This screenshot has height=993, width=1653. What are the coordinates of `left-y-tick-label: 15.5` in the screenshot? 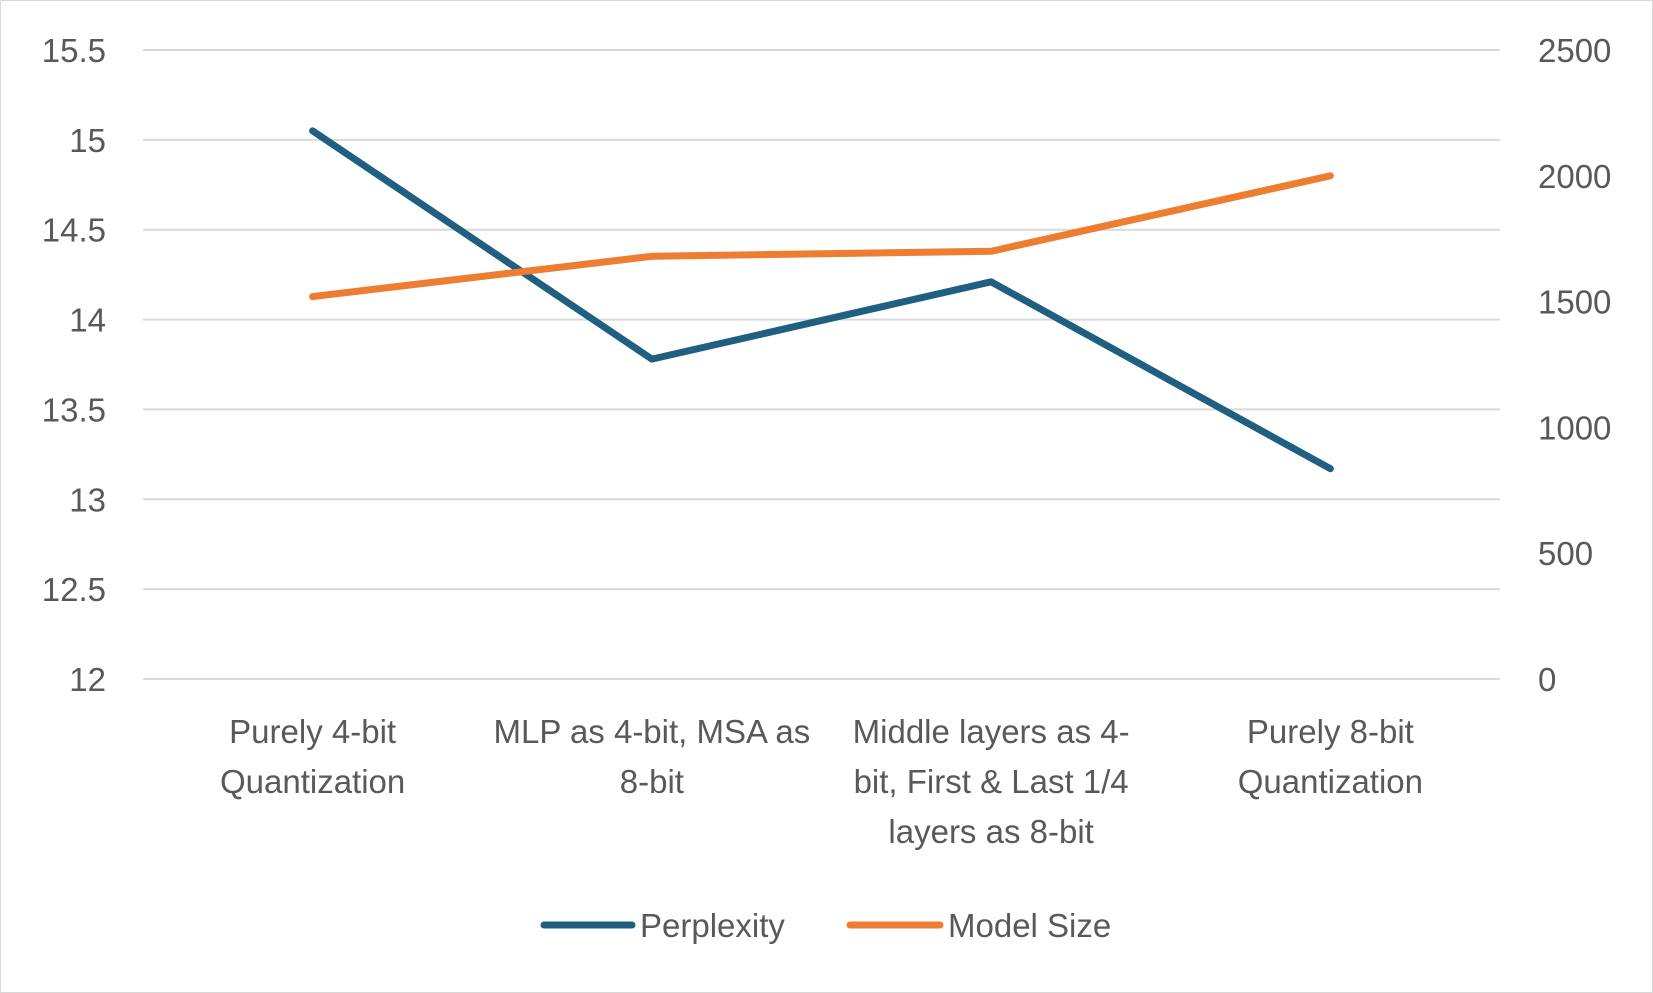 It's located at (74, 50).